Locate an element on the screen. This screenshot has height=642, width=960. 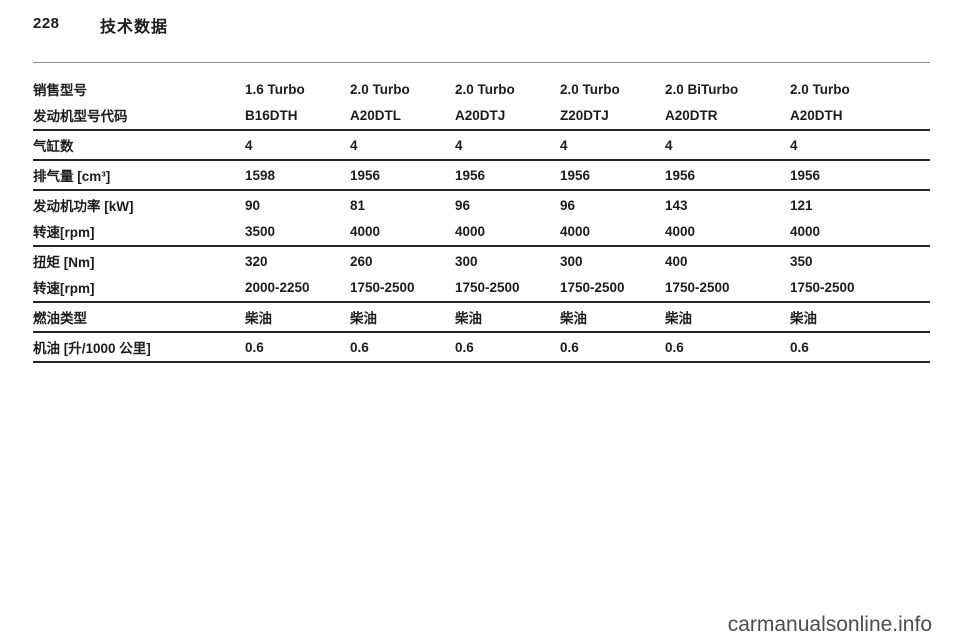
row-label: 燃油类型 is located at coordinates (60, 318).